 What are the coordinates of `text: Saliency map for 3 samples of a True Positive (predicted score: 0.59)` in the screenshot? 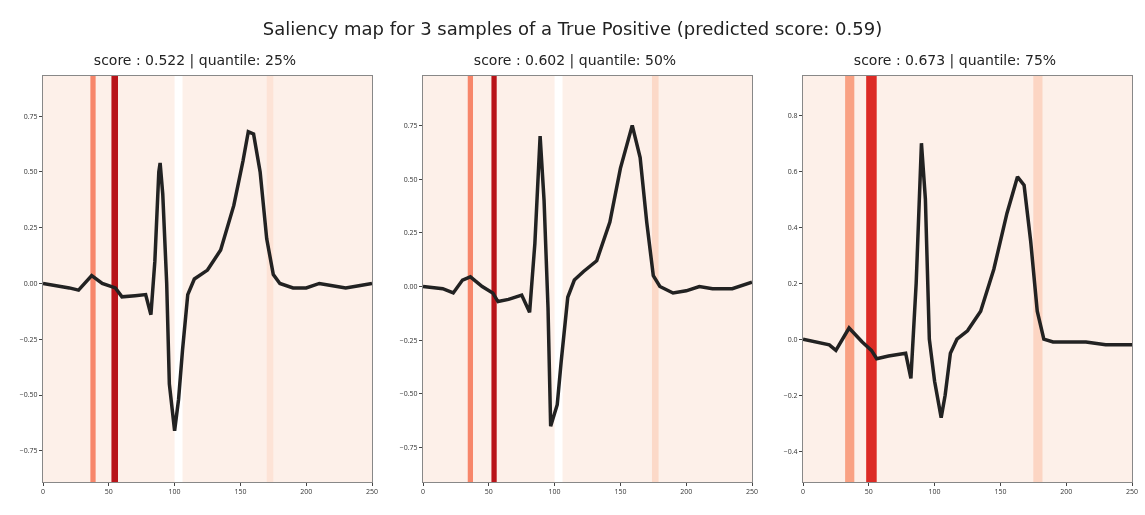 It's located at (572, 28).